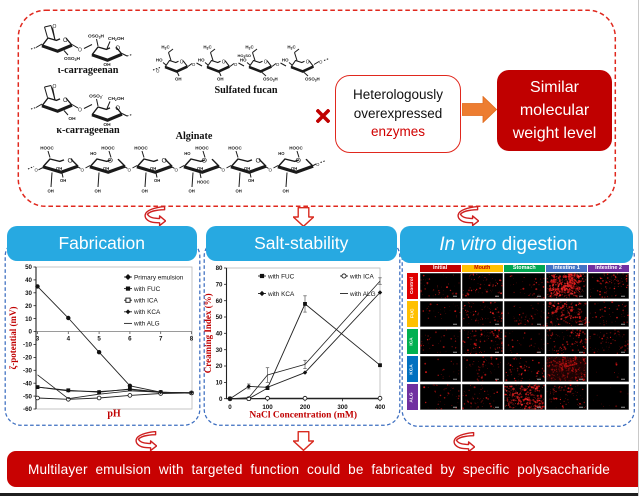  What do you see at coordinates (28, 409) in the screenshot?
I see `svg-text: -60` at bounding box center [28, 409].